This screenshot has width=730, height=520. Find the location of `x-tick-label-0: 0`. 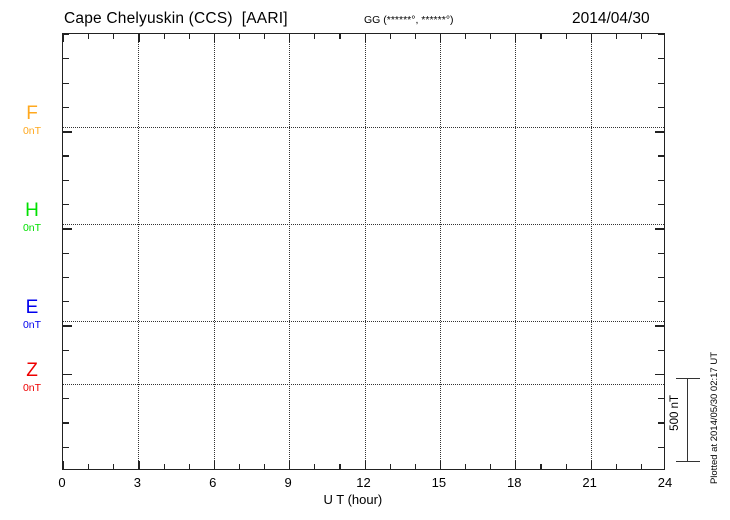

x-tick-label-0: 0 is located at coordinates (62, 482).